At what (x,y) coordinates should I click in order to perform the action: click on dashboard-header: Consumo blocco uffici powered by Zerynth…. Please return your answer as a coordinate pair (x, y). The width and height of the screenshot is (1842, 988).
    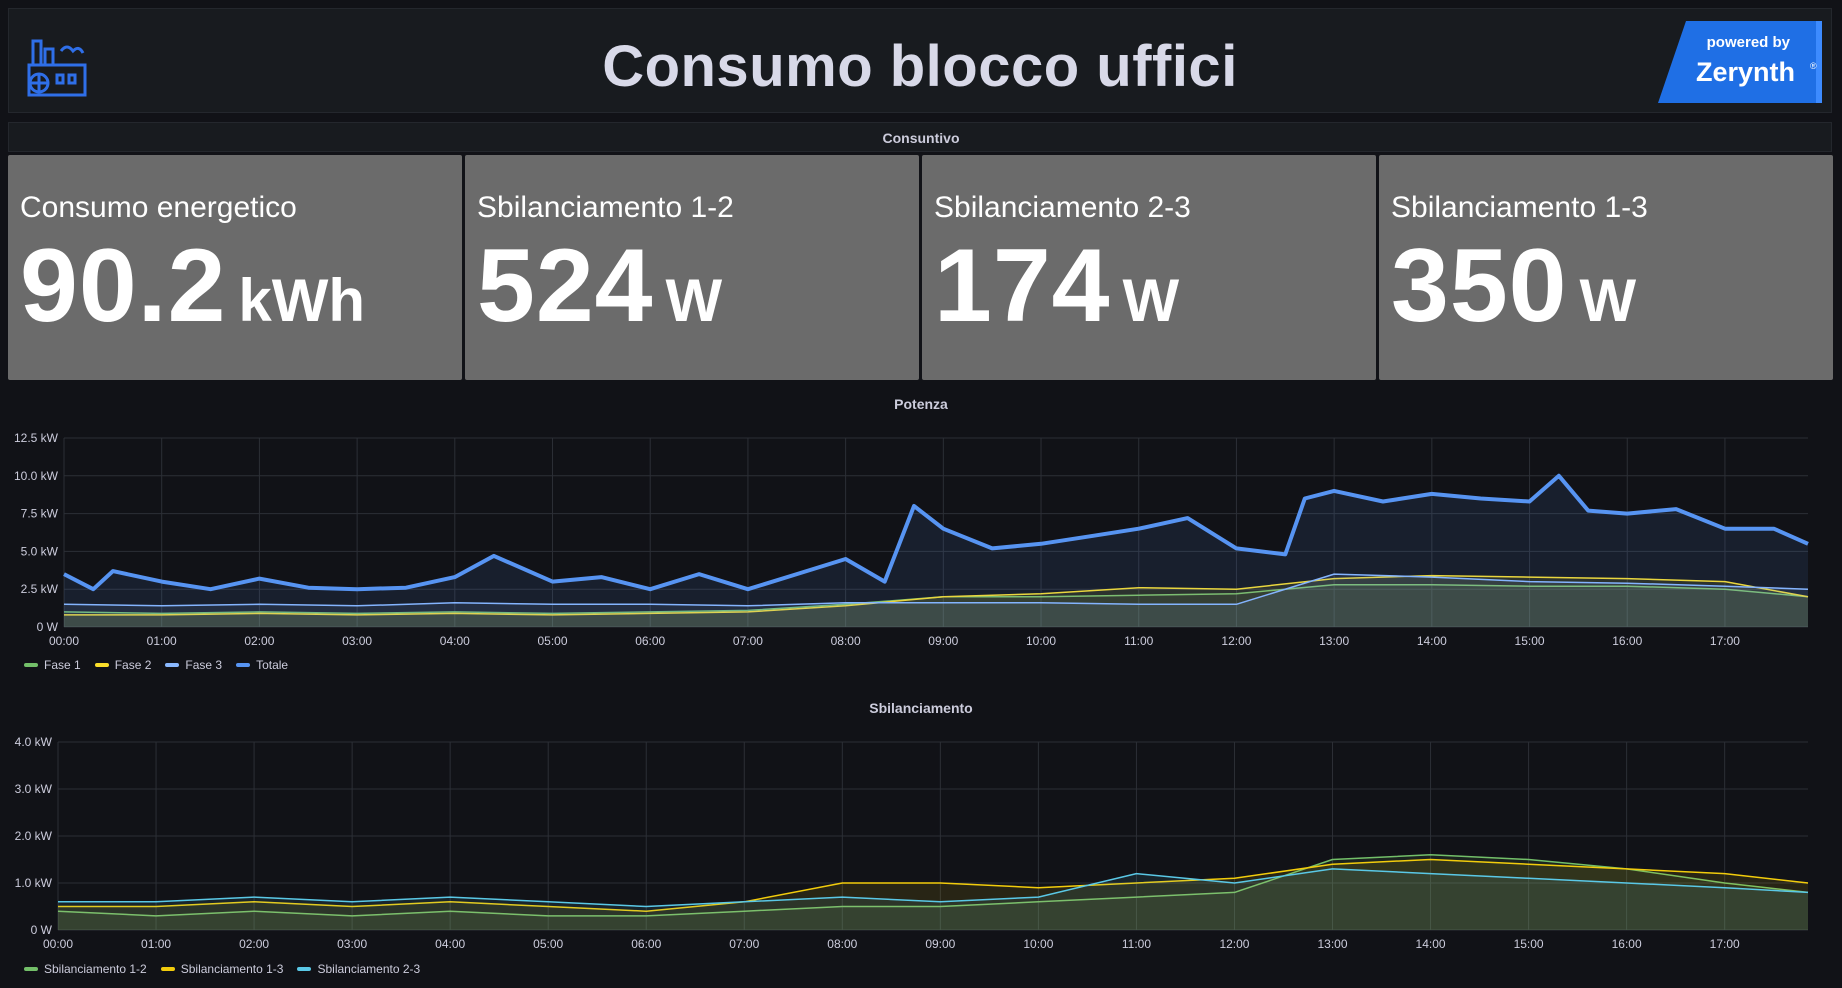
    Looking at the image, I should click on (920, 60).